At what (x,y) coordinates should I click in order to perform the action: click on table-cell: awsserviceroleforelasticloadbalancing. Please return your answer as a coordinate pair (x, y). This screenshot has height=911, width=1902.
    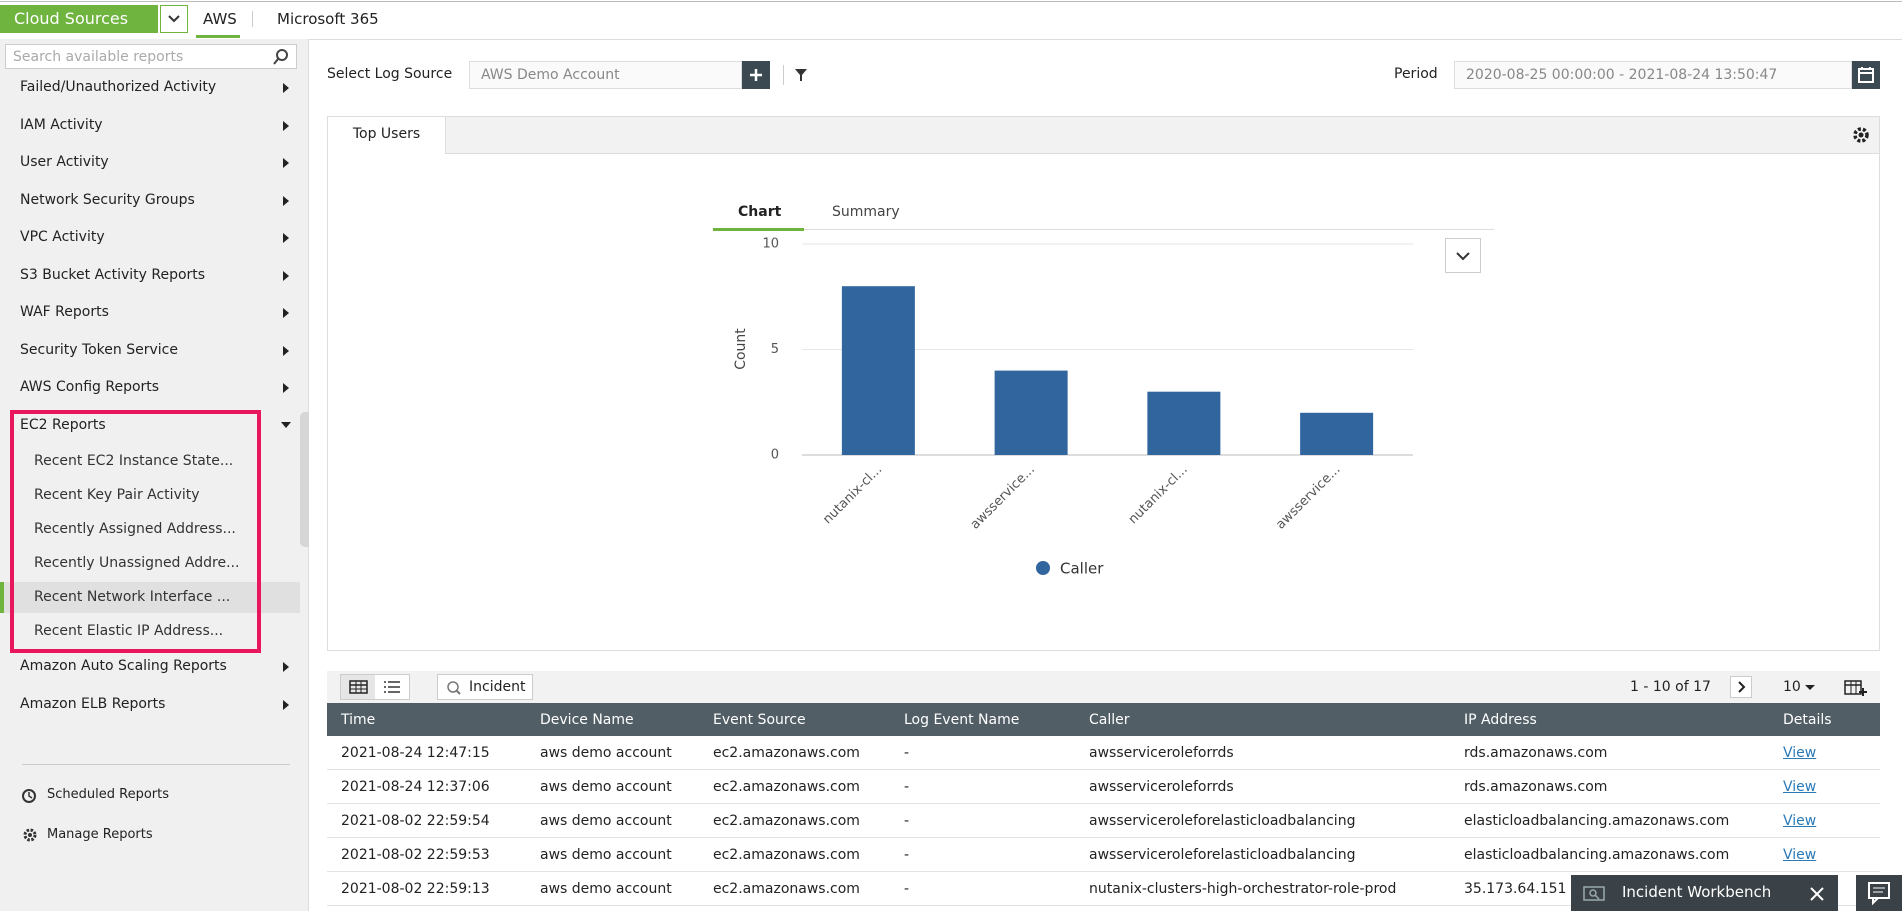
    Looking at the image, I should click on (1222, 821).